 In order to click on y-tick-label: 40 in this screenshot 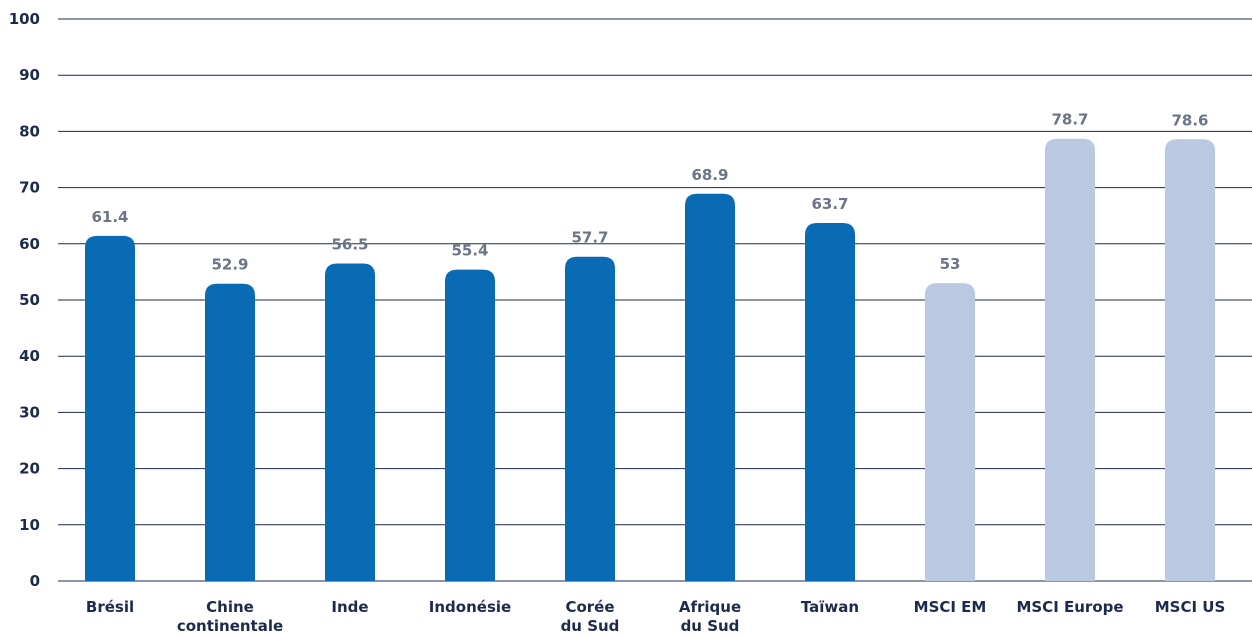, I will do `click(29, 356)`.